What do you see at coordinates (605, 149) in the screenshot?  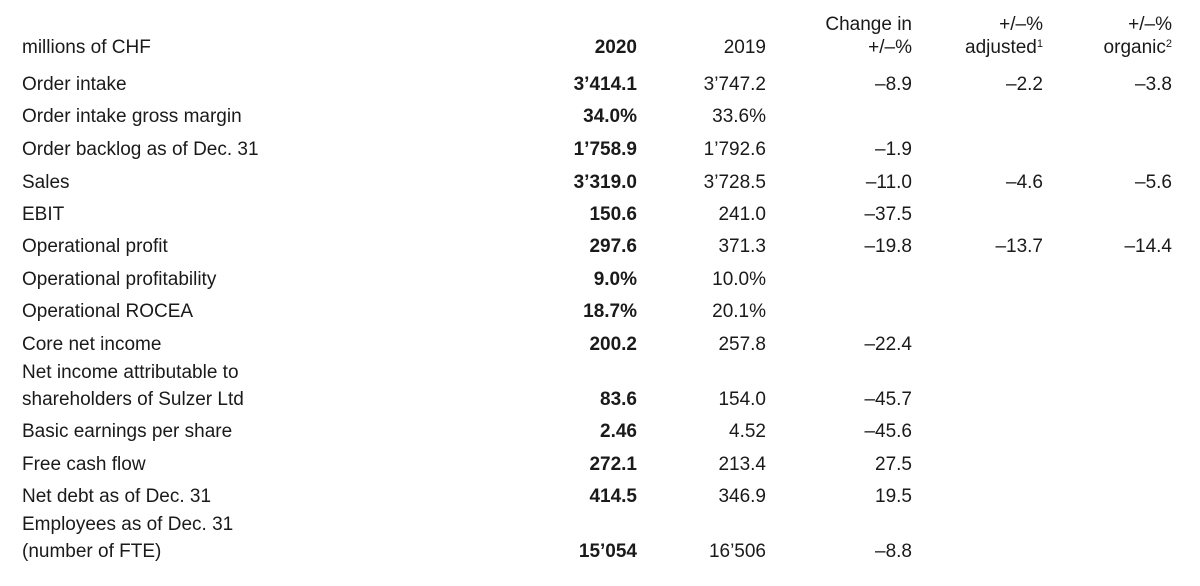 I see `value-2020: 1’758.9` at bounding box center [605, 149].